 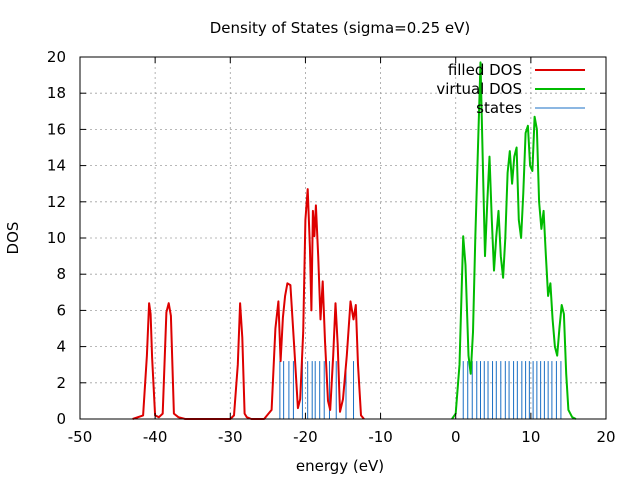 What do you see at coordinates (380, 437) in the screenshot?
I see `x-tick-label: -10` at bounding box center [380, 437].